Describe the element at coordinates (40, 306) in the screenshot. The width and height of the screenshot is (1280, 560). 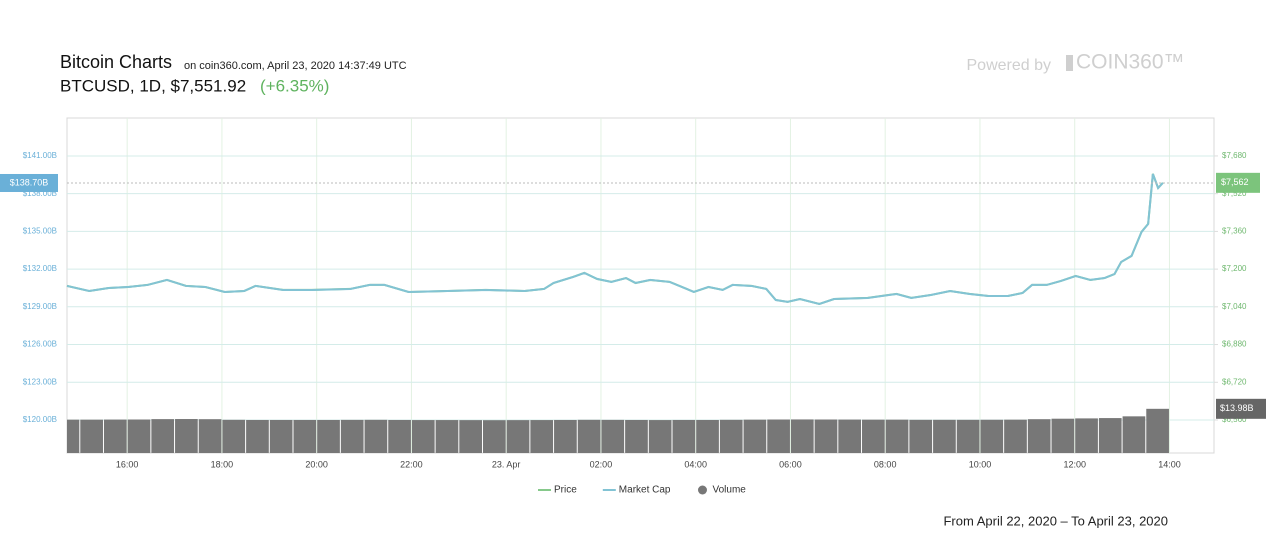
I see `y-tick-label: $129.00B` at that location.